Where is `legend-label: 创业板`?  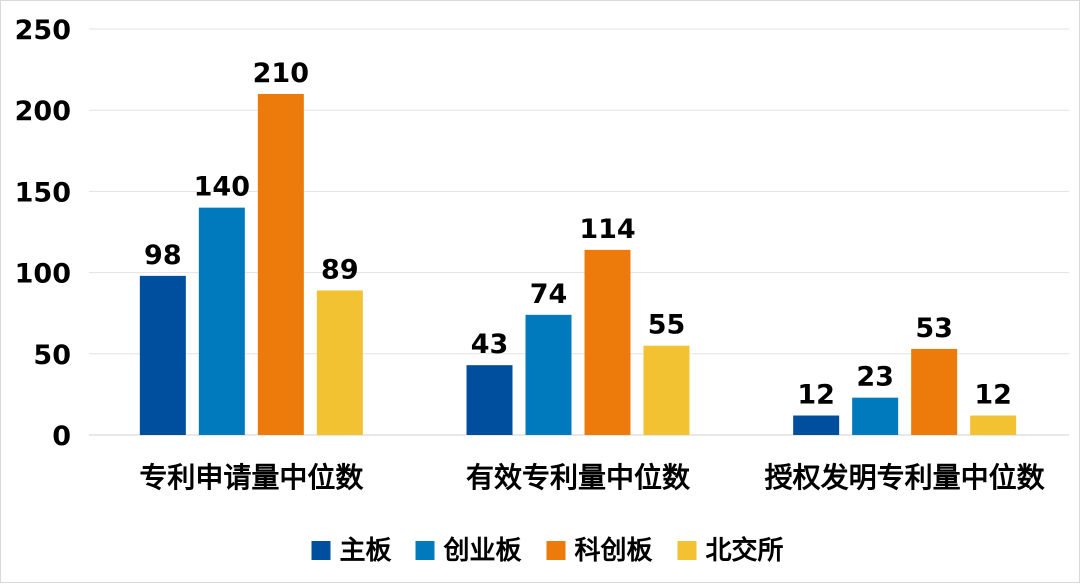
legend-label: 创业板 is located at coordinates (482, 551).